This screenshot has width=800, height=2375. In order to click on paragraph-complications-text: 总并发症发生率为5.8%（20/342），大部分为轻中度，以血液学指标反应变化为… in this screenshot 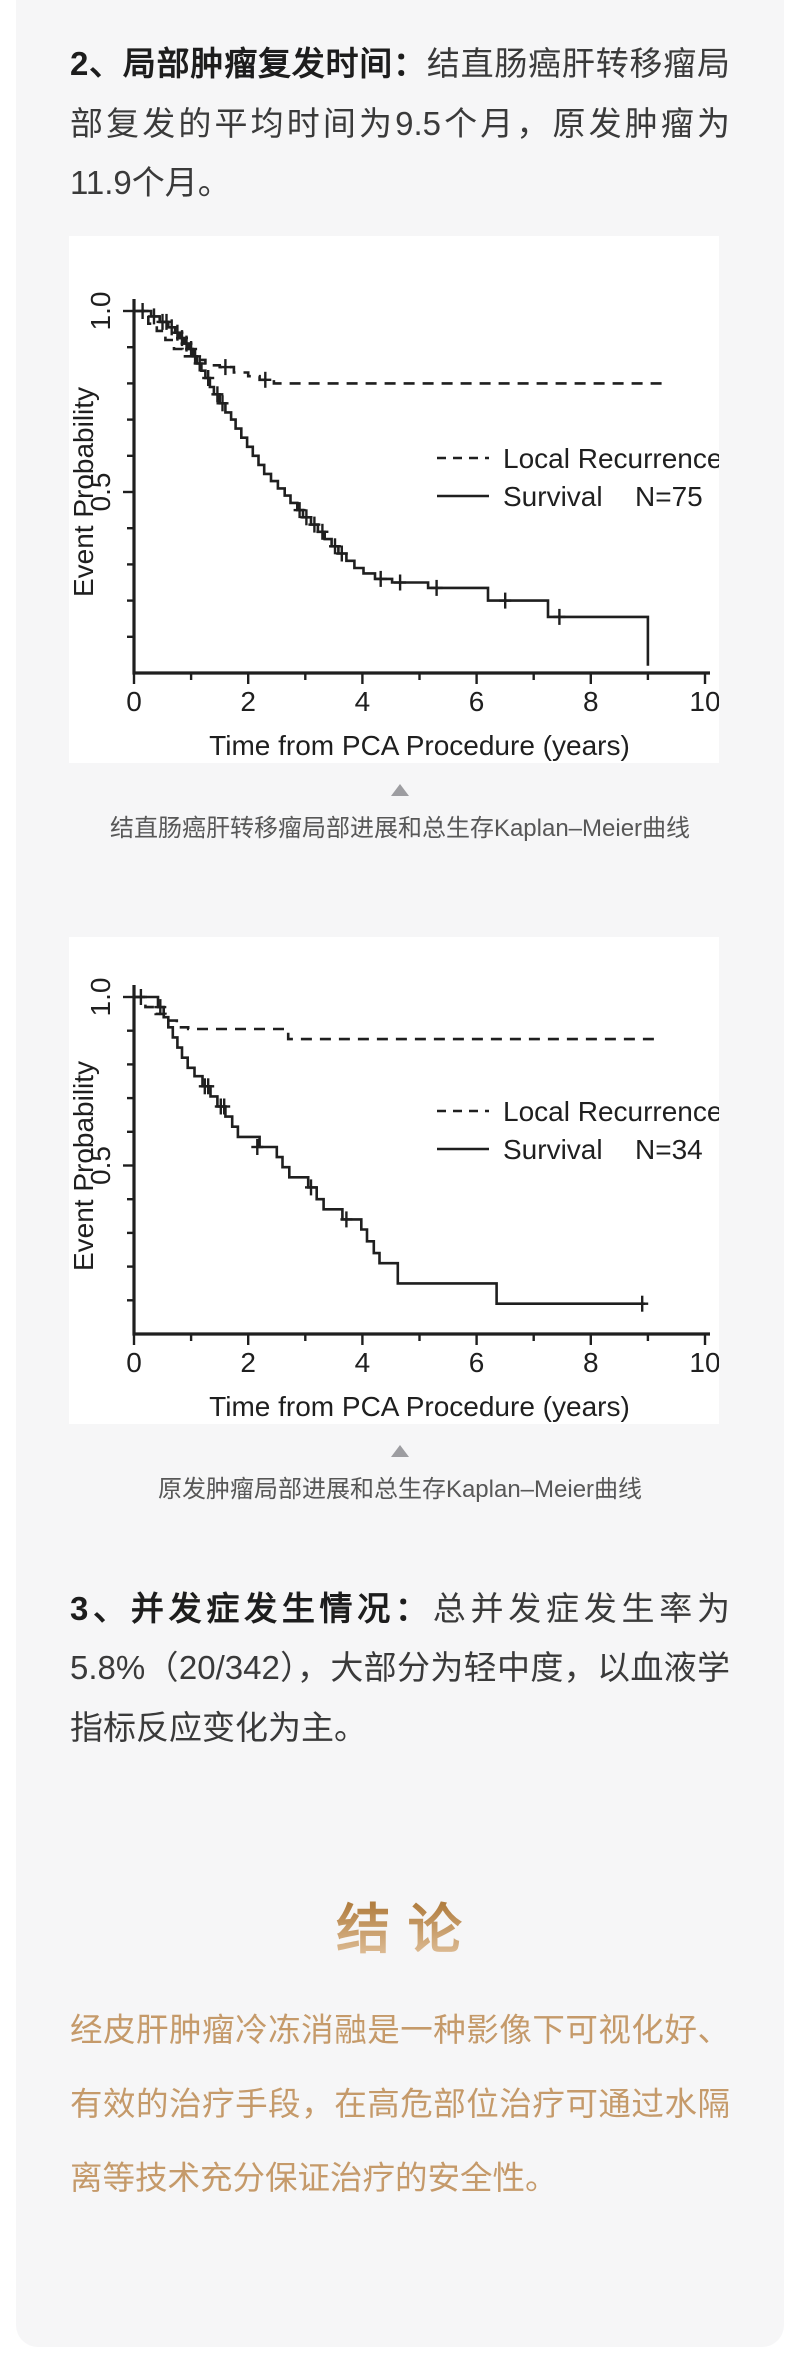, I will do `click(400, 1667)`.